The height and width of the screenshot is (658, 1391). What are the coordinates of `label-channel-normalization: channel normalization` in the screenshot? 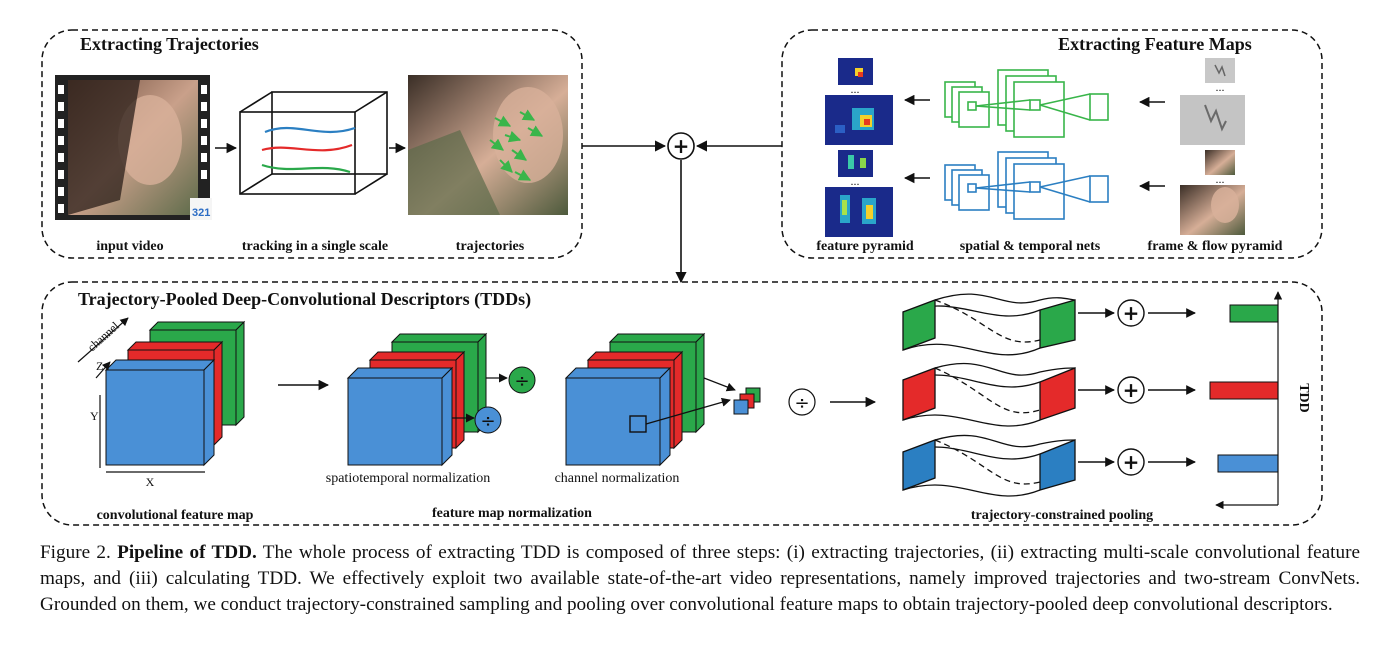 It's located at (617, 478).